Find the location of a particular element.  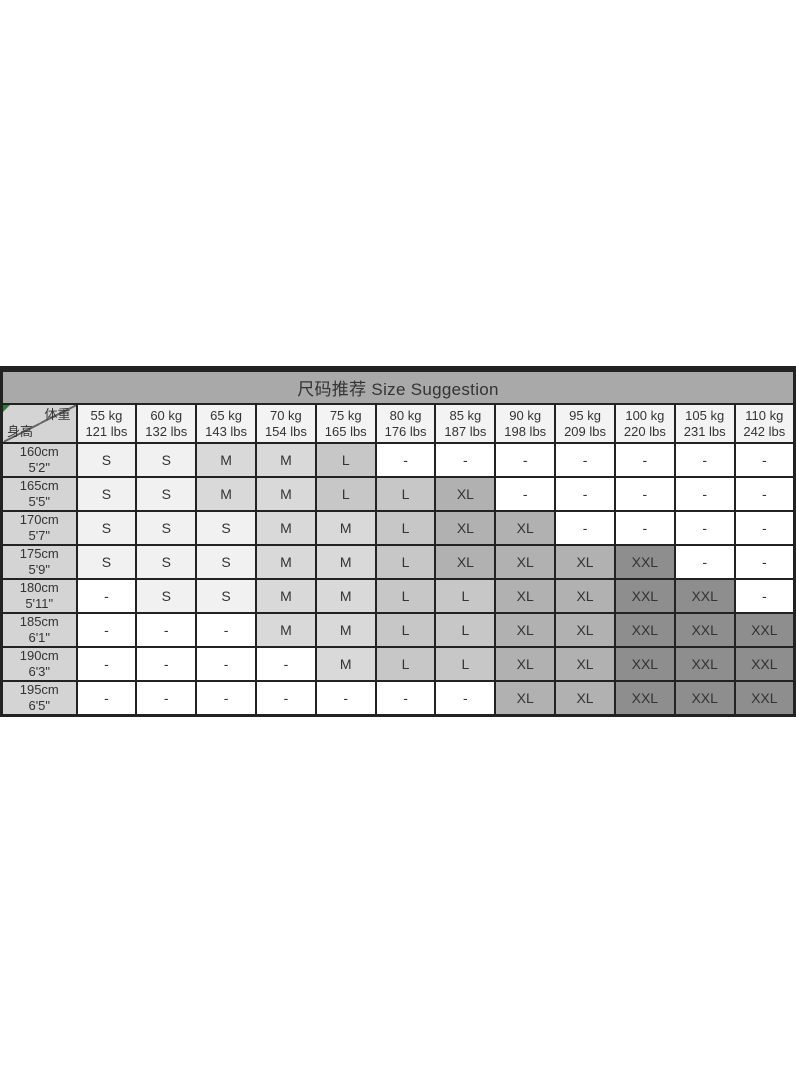

corner-weight-label: 体重 is located at coordinates (57, 414).